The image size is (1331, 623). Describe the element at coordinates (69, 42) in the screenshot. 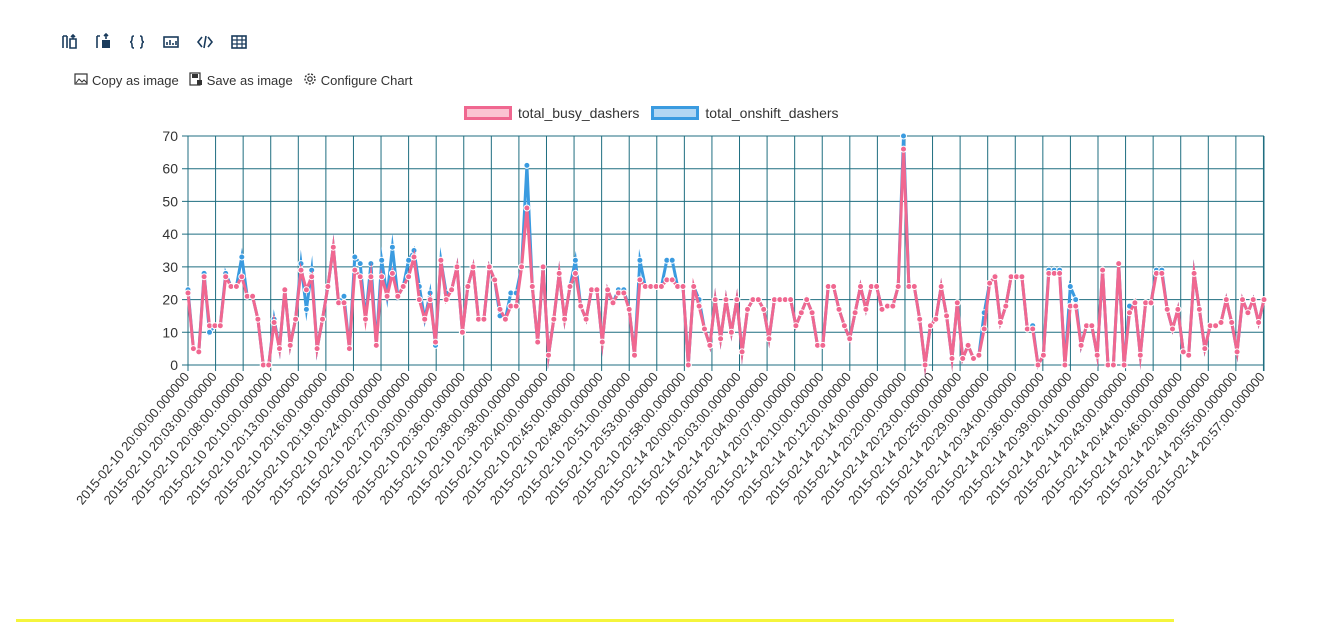

I see `export-csv-icon` at that location.